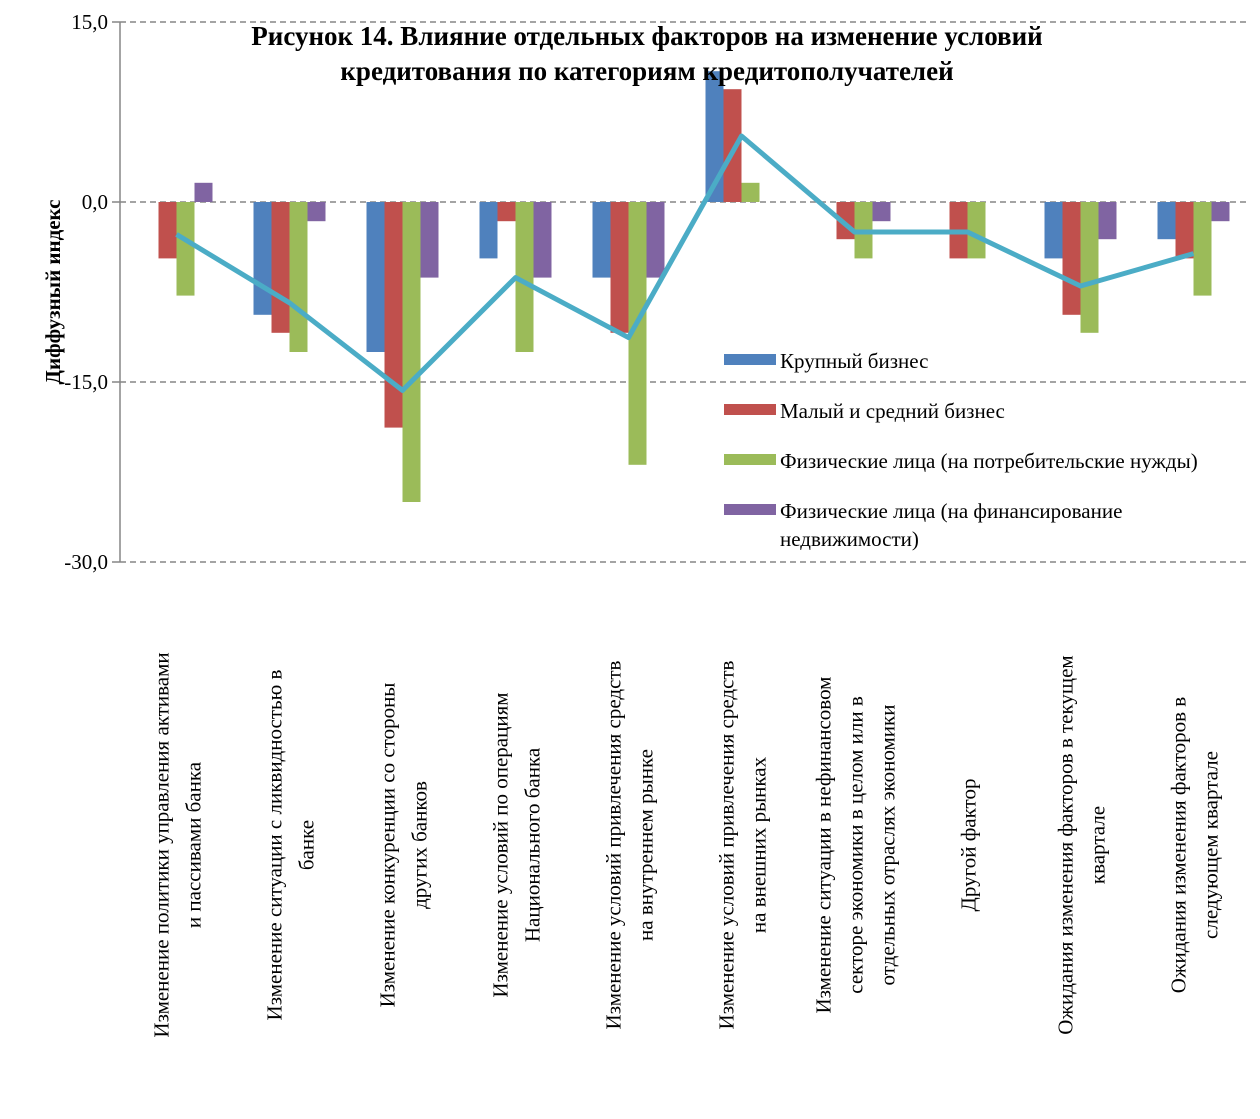 This screenshot has width=1260, height=1119. What do you see at coordinates (1098, 845) in the screenshot?
I see `category-label: квартале` at bounding box center [1098, 845].